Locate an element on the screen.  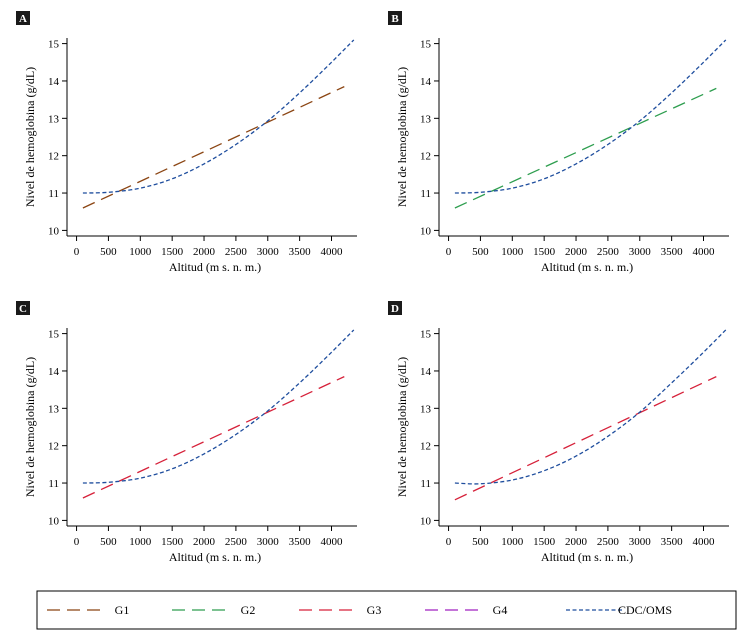
panel-letter: A is located at coordinates (23, 19).